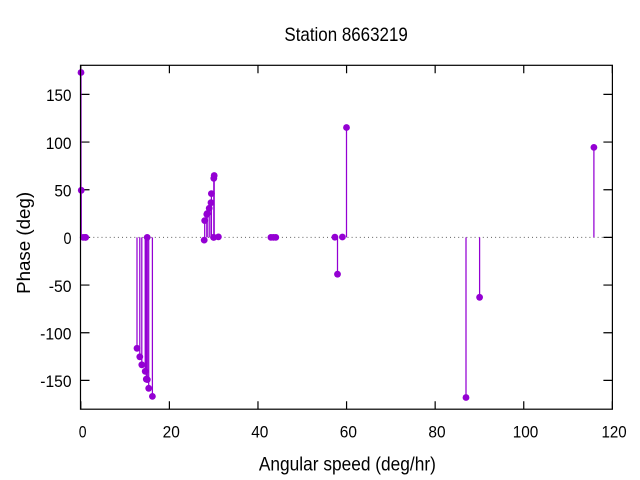 The height and width of the screenshot is (480, 640). Describe the element at coordinates (23, 243) in the screenshot. I see `svg-text: Phase (deg)` at that location.